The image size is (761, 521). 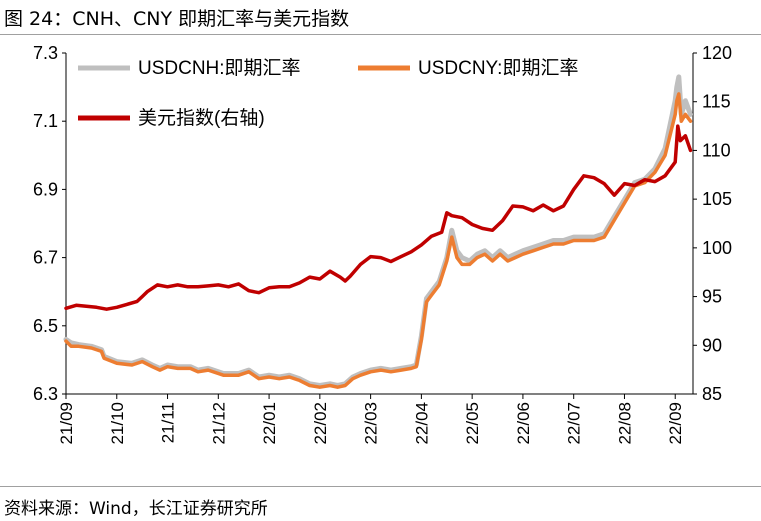 What do you see at coordinates (523, 423) in the screenshot?
I see `x-tick-label: 22/06` at bounding box center [523, 423].